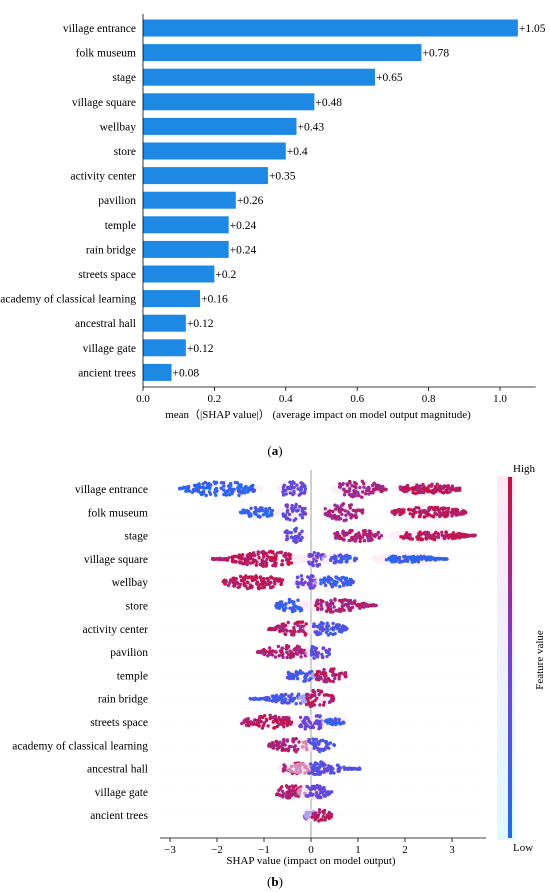 This screenshot has width=550, height=892. What do you see at coordinates (124, 78) in the screenshot?
I see `feature-label-stage: stage` at bounding box center [124, 78].